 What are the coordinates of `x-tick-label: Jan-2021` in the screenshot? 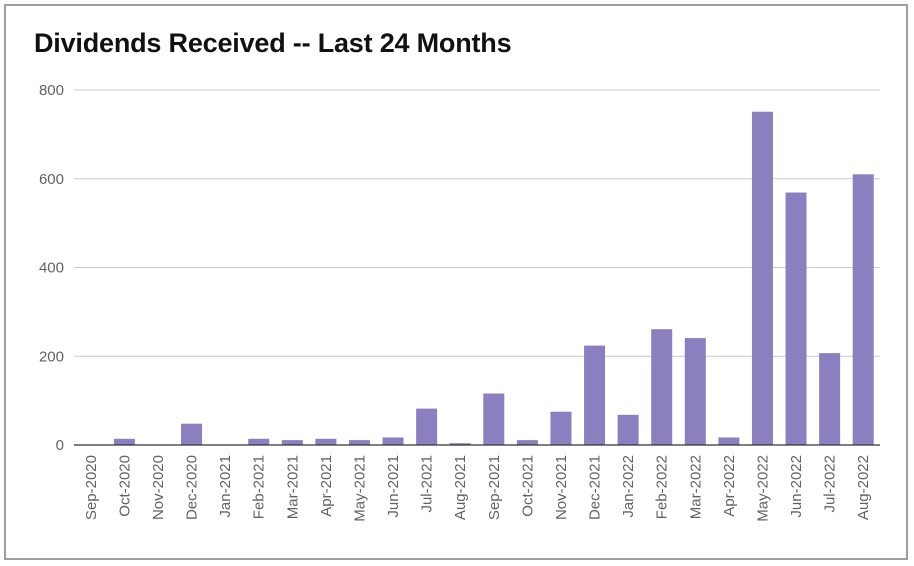 It's located at (225, 486).